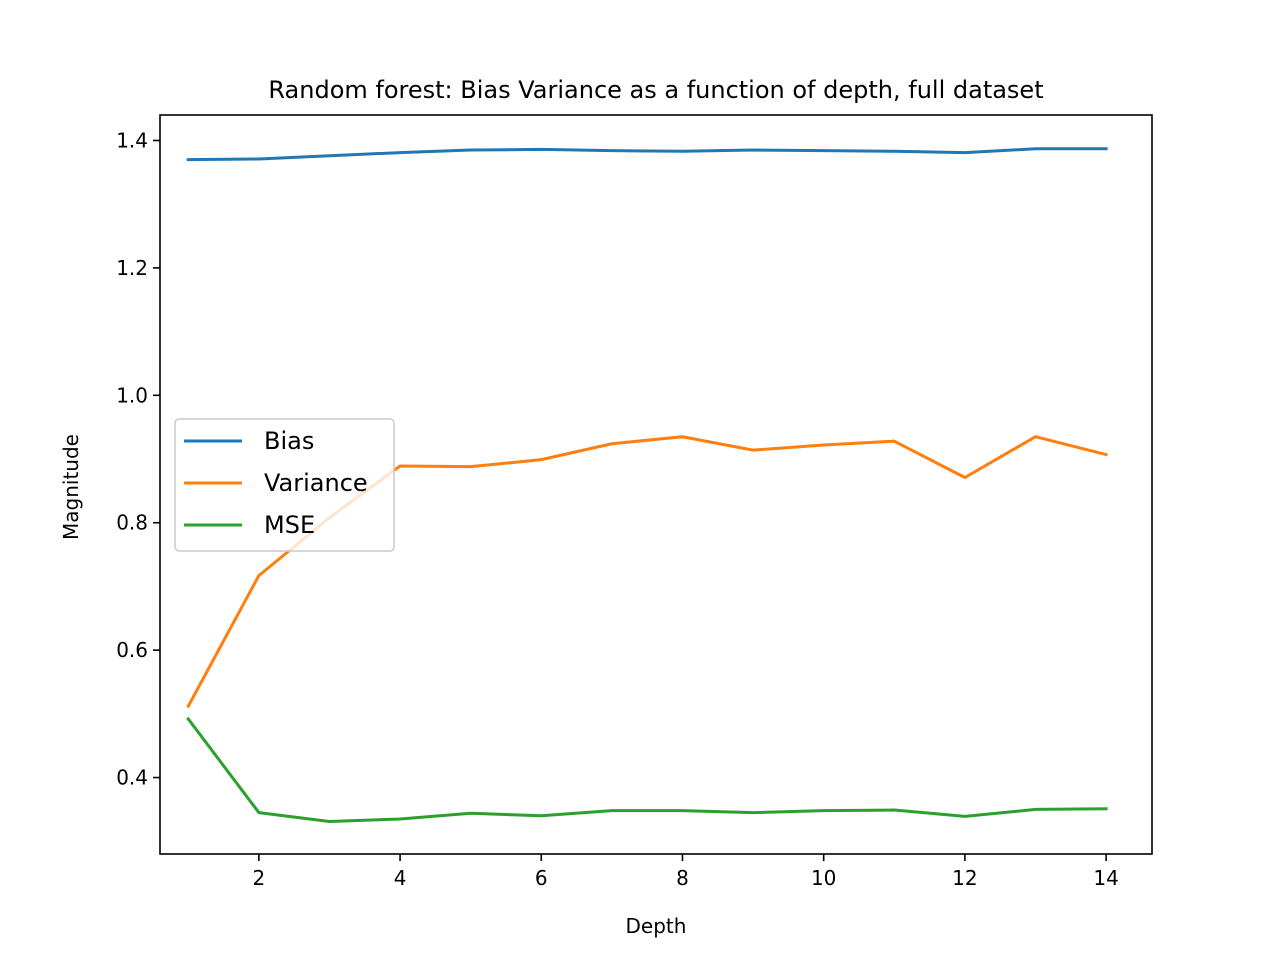  I want to click on legend-label-bias: Bias, so click(289, 441).